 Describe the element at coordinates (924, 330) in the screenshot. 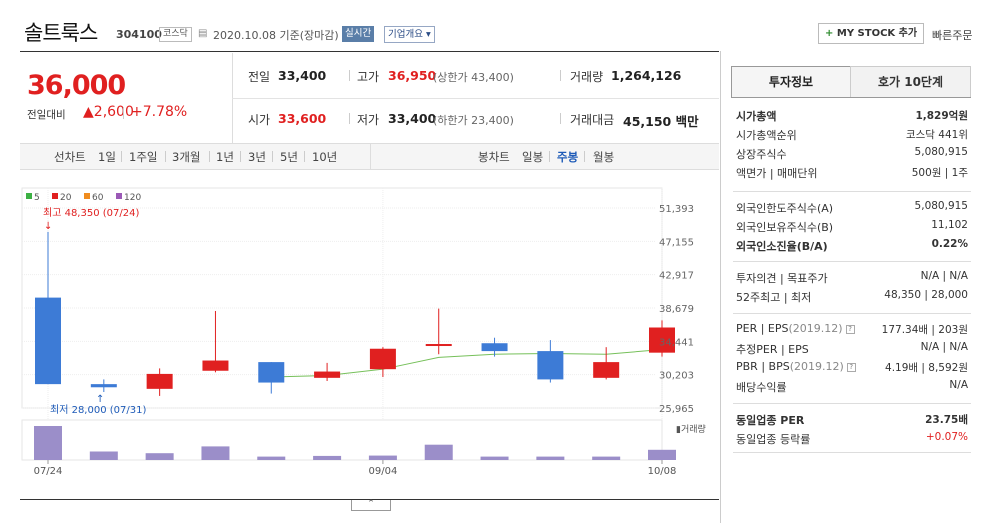

I see `info-value: 177.34배 | 203원` at that location.